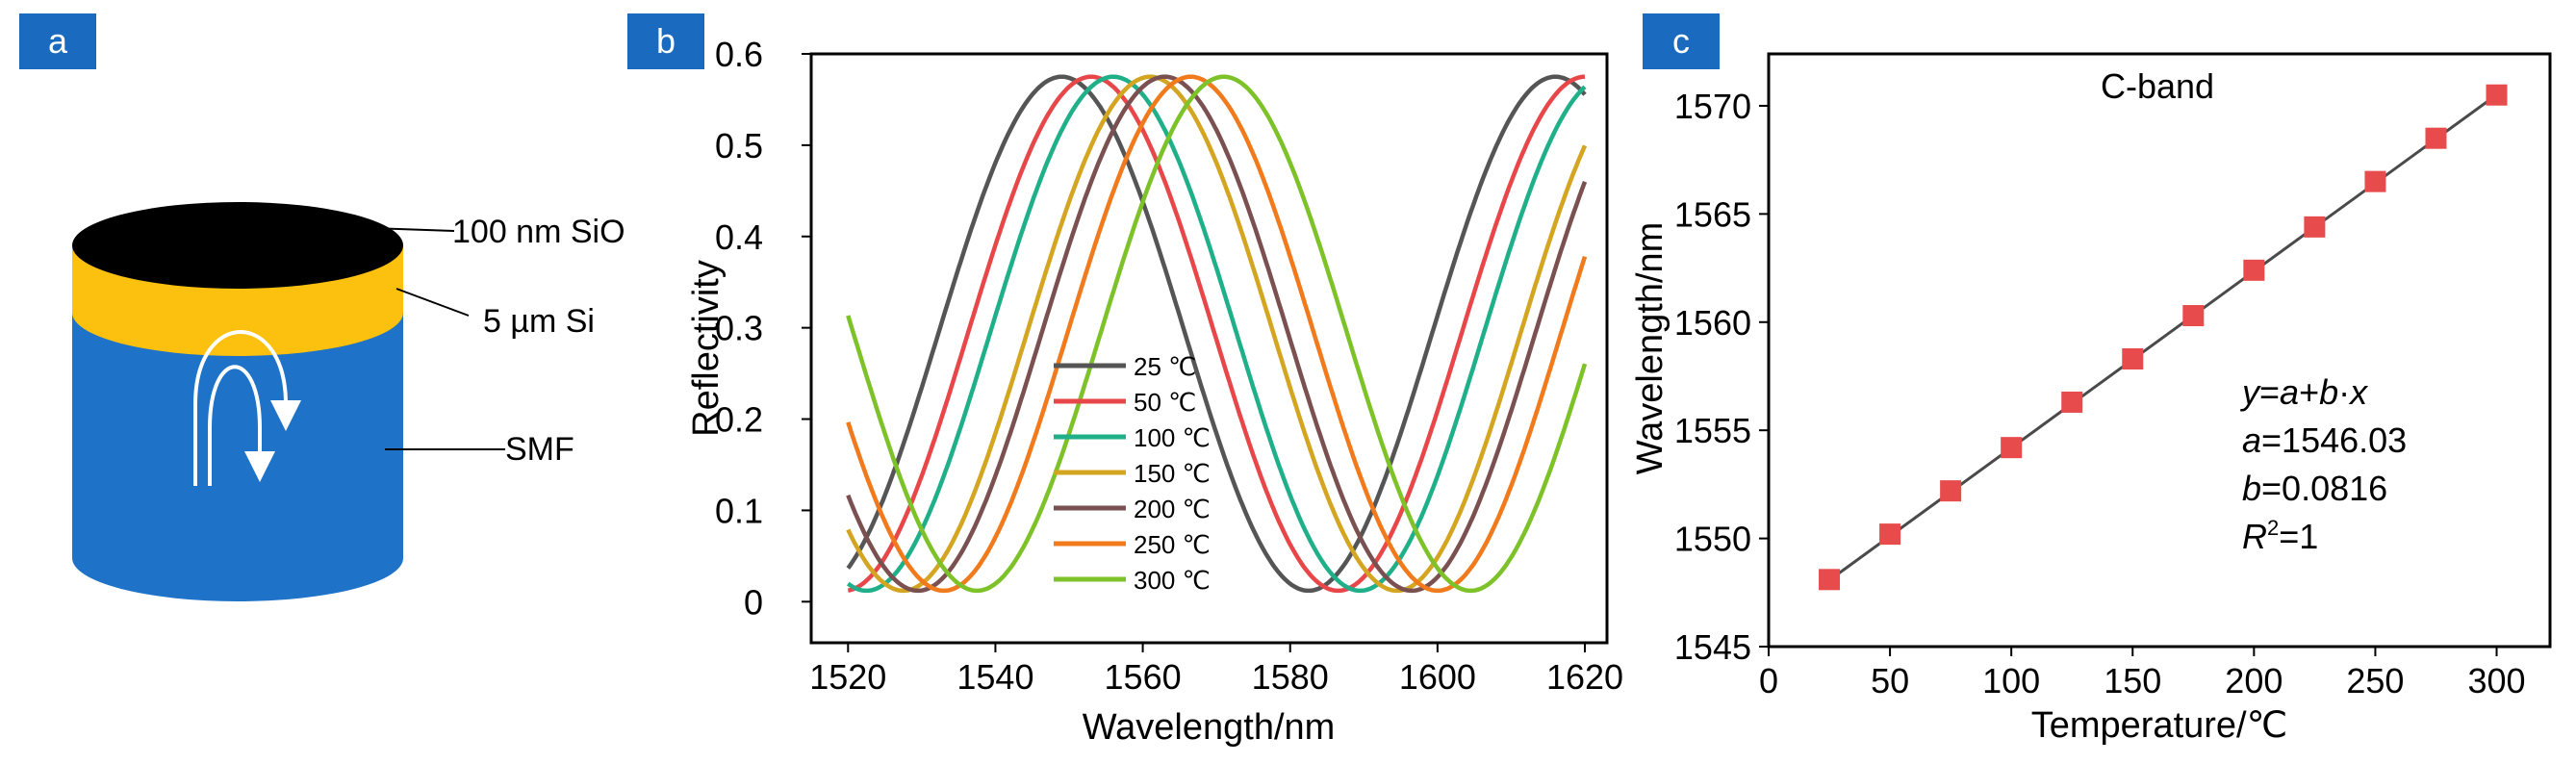 Image resolution: width=2576 pixels, height=764 pixels. What do you see at coordinates (706, 348) in the screenshot?
I see `reflectivity-y-axis-title: Reflectivity` at bounding box center [706, 348].